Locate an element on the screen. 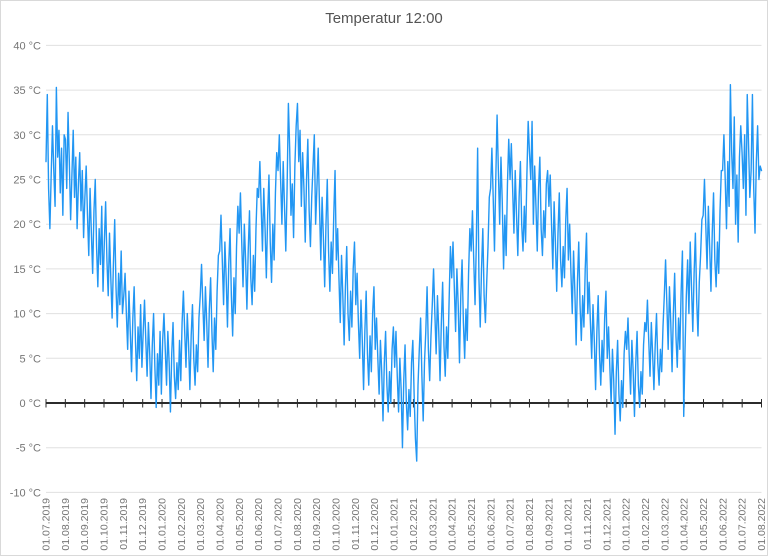 The height and width of the screenshot is (556, 768). x-tick-label: 01.04.2020 is located at coordinates (221, 524).